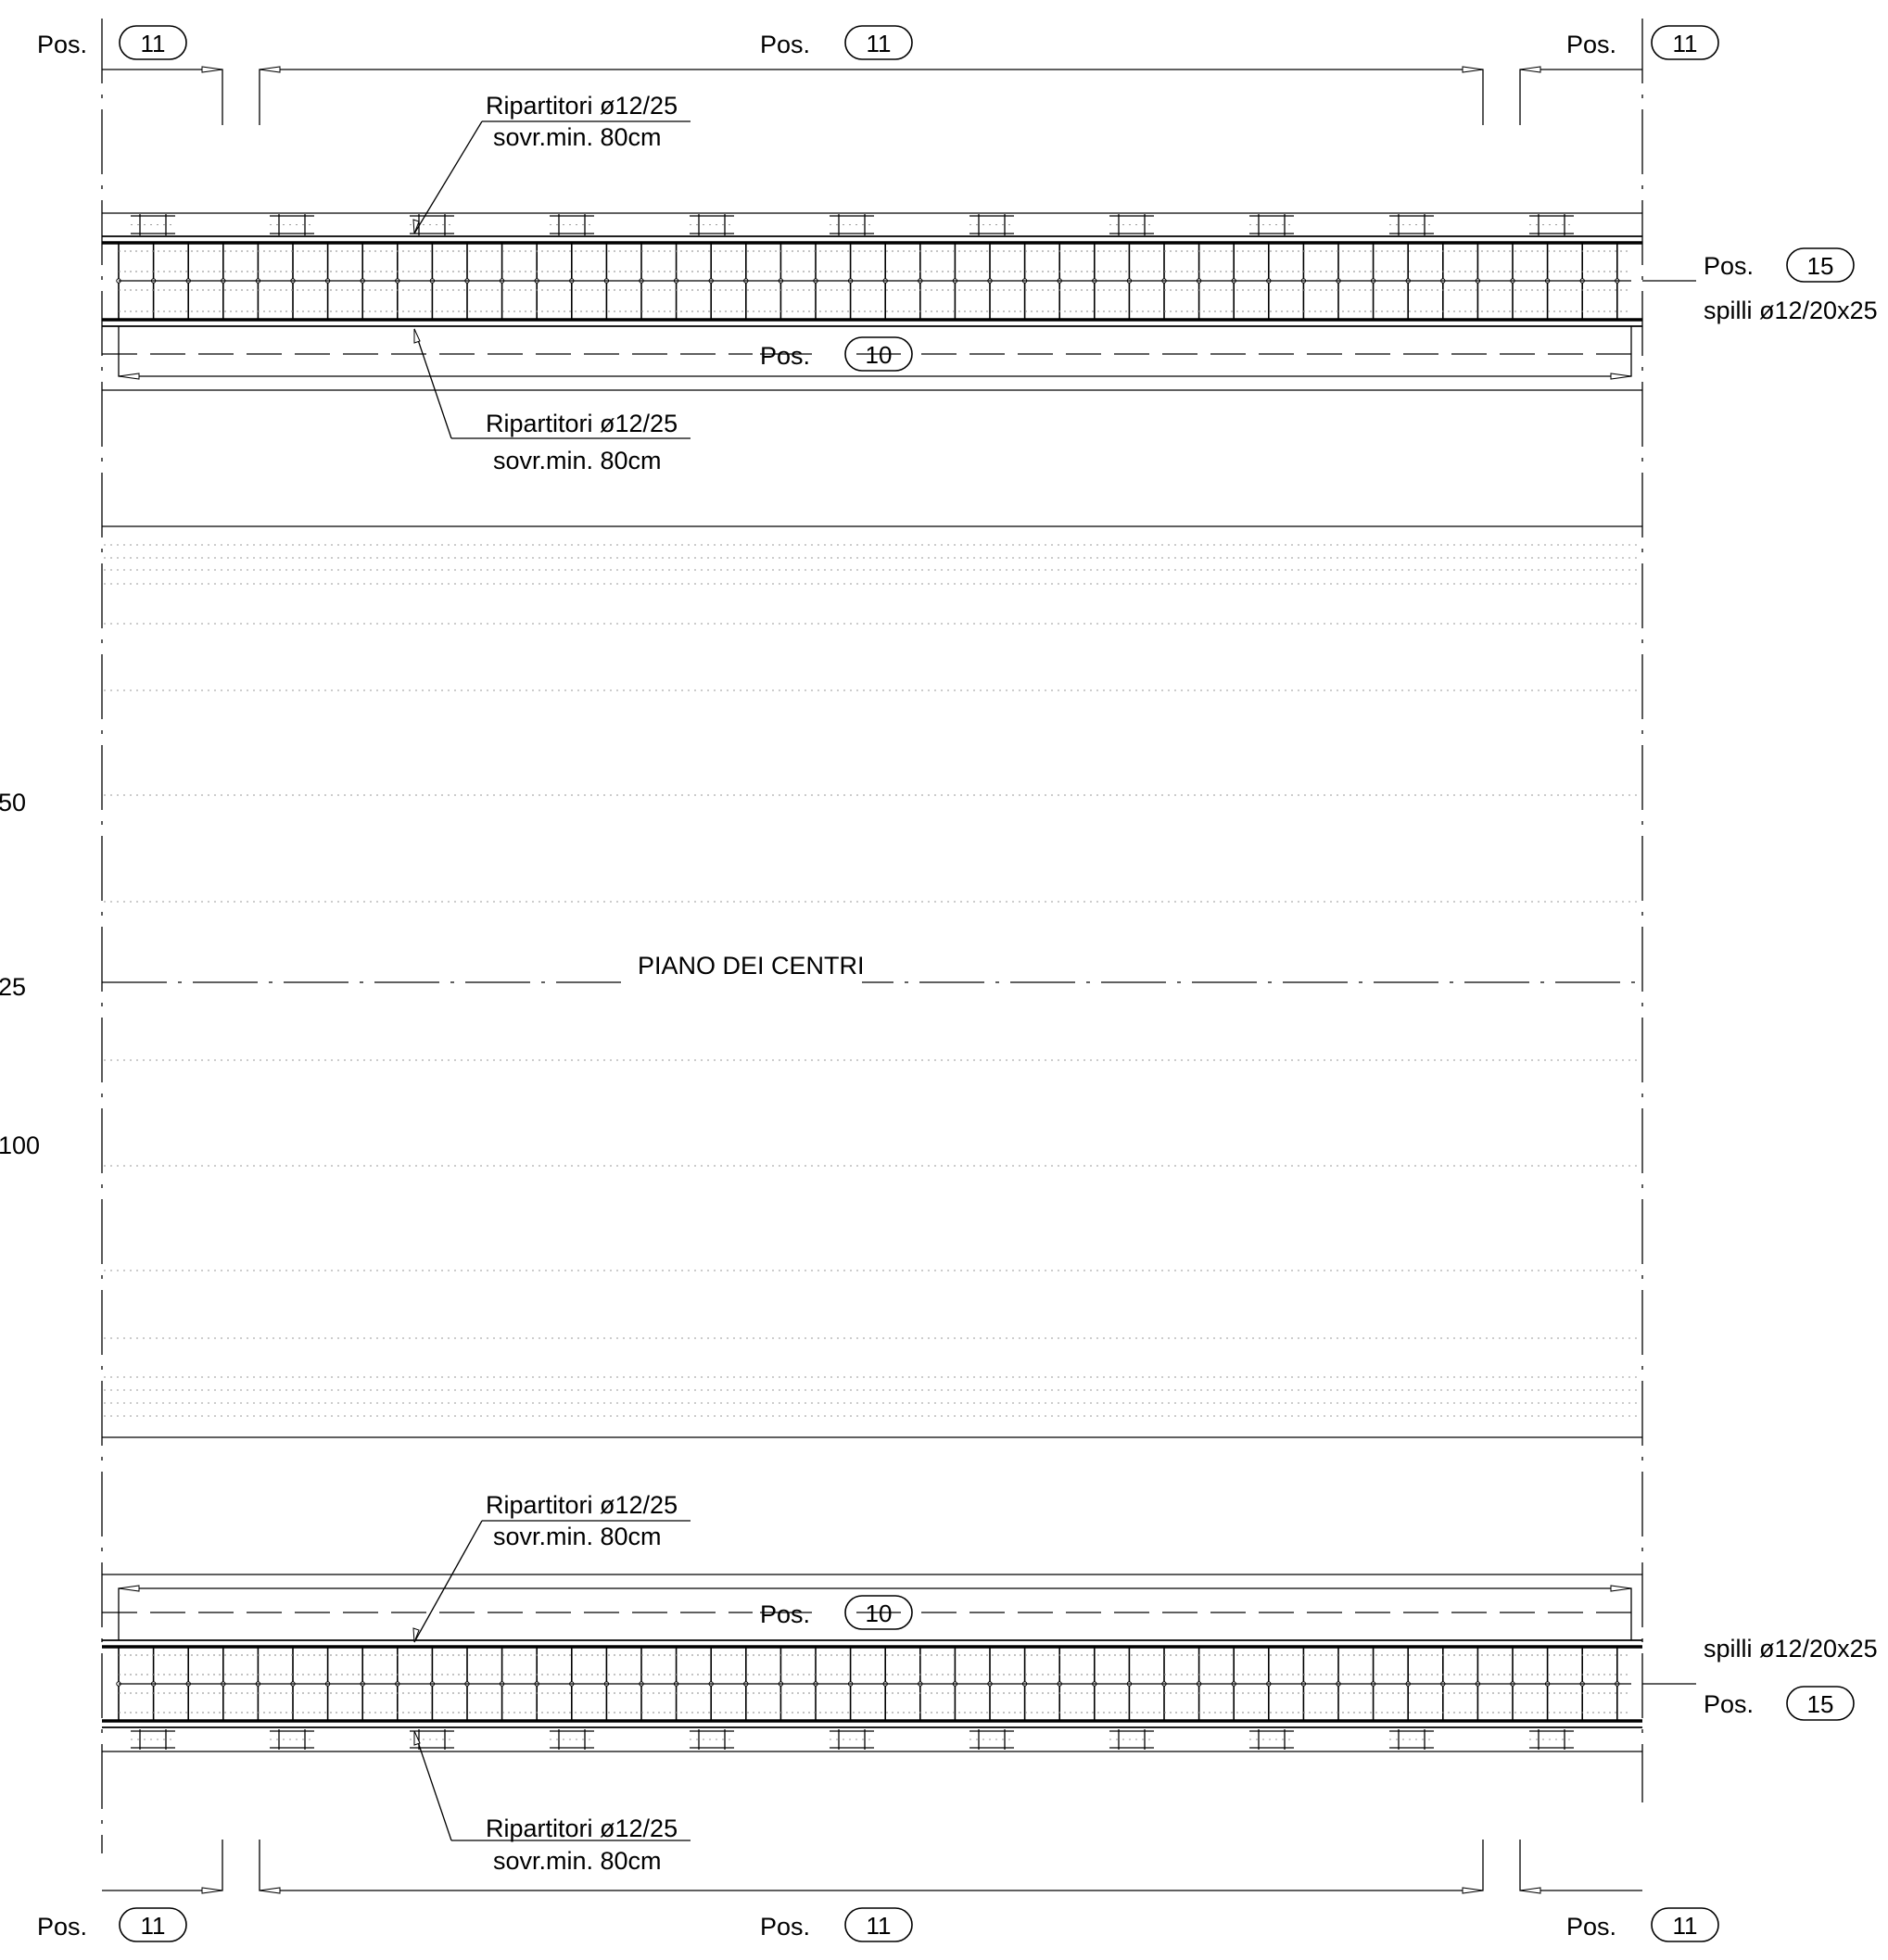  What do you see at coordinates (751, 966) in the screenshot?
I see `center-plane-label: PIANO DEI CENTRI` at bounding box center [751, 966].